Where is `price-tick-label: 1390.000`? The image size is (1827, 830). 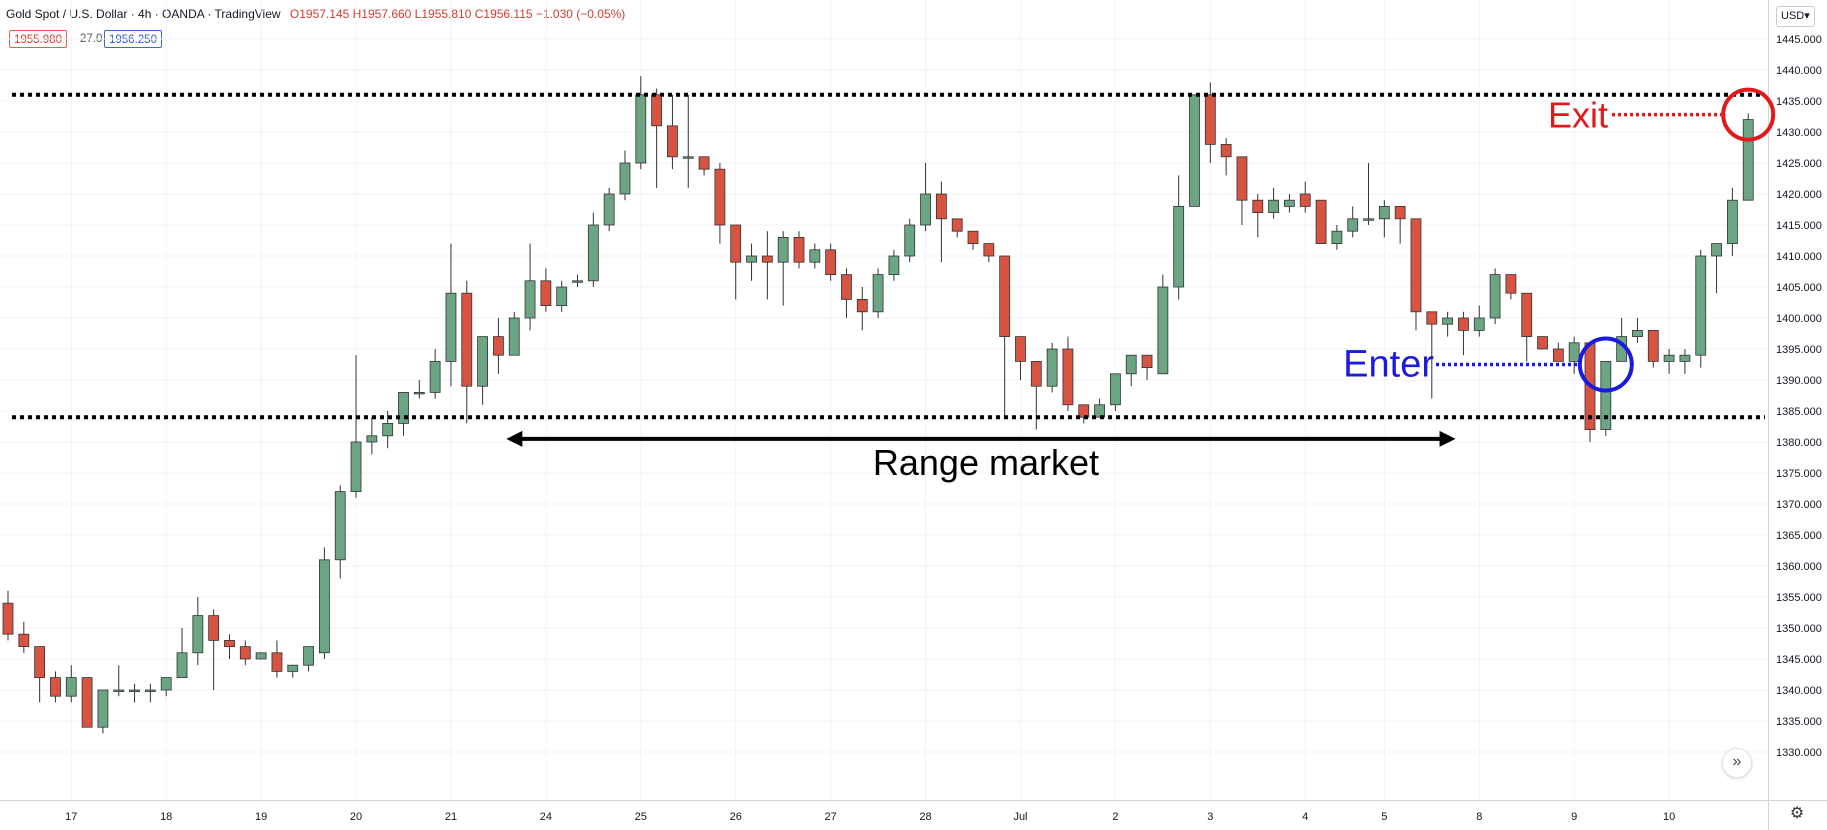 price-tick-label: 1390.000 is located at coordinates (1799, 381).